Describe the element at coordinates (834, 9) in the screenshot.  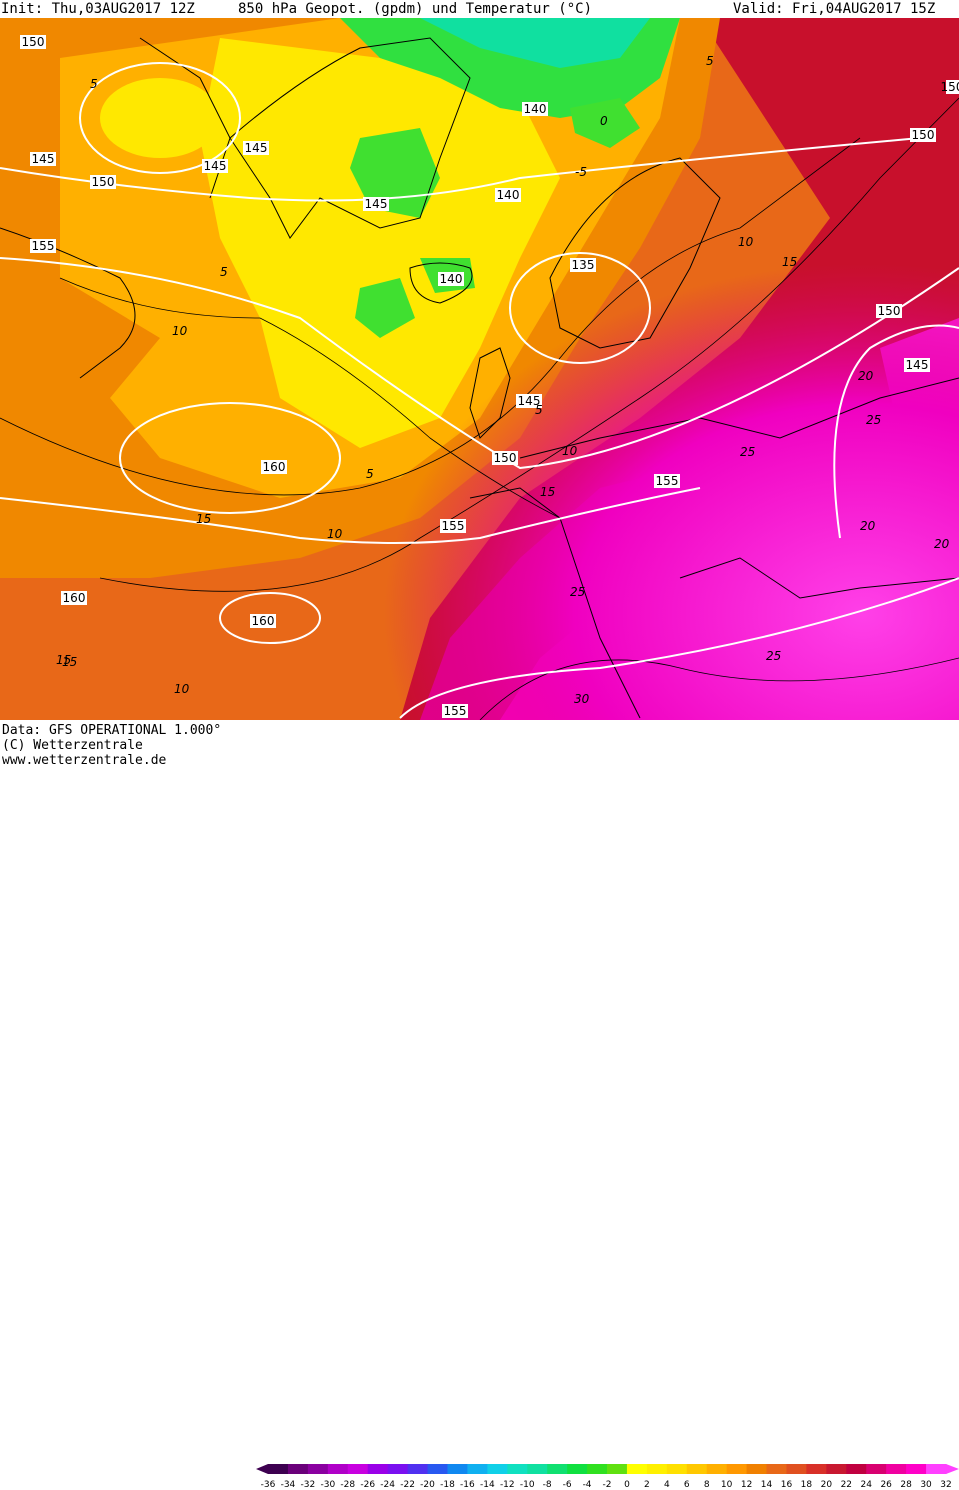
I see `valid-time-label: Valid: Fri,04AUG2017 15Z` at that location.